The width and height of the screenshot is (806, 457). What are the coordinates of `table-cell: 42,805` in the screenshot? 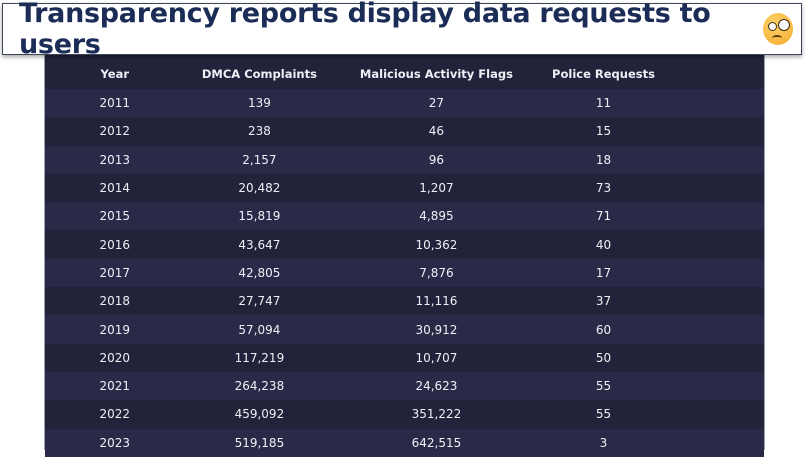 It's located at (259, 272).